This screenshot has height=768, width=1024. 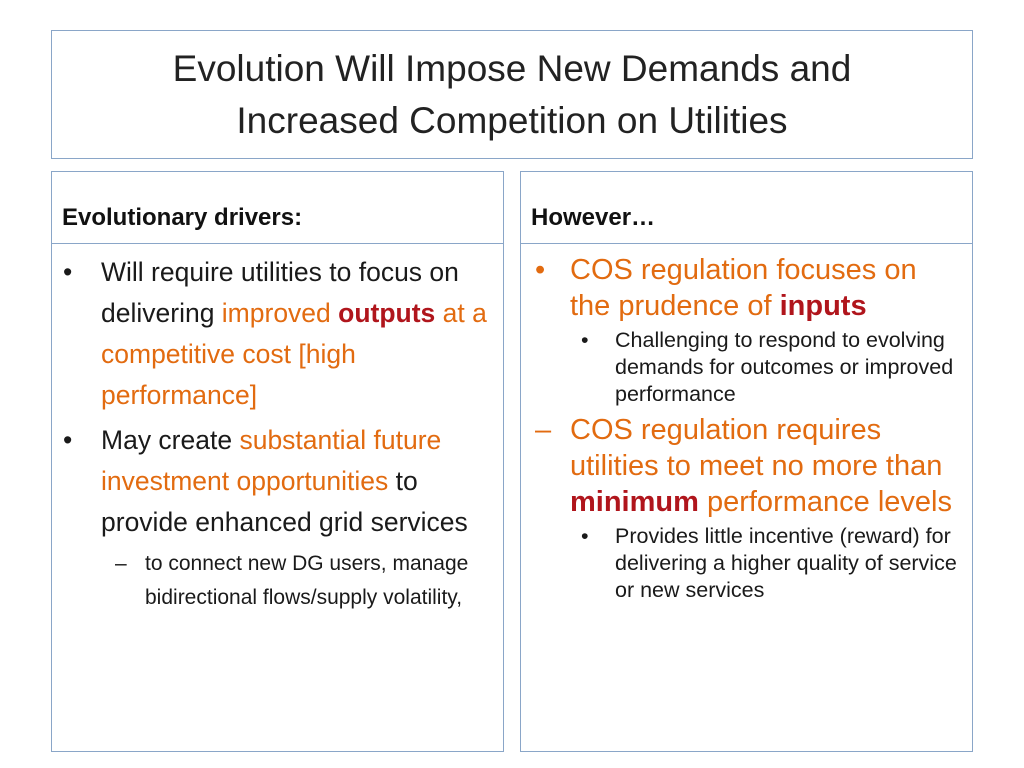 I want to click on right-bullet-2-text-tail: performance levels, so click(x=825, y=502).